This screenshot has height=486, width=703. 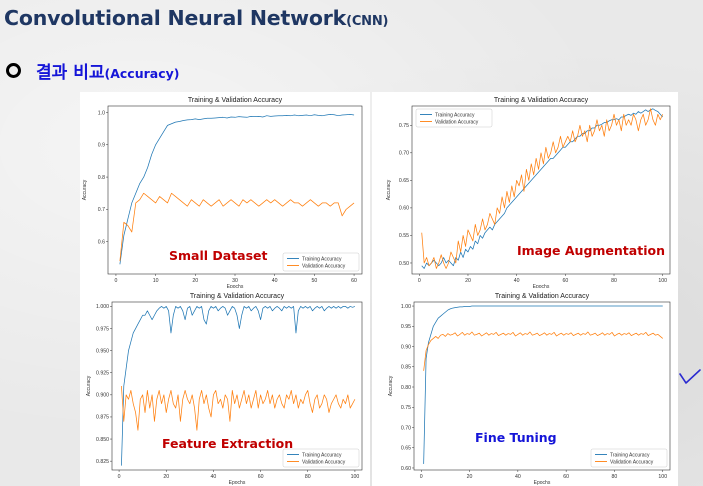 I want to click on y-tick-label: 0.80, so click(x=406, y=388).